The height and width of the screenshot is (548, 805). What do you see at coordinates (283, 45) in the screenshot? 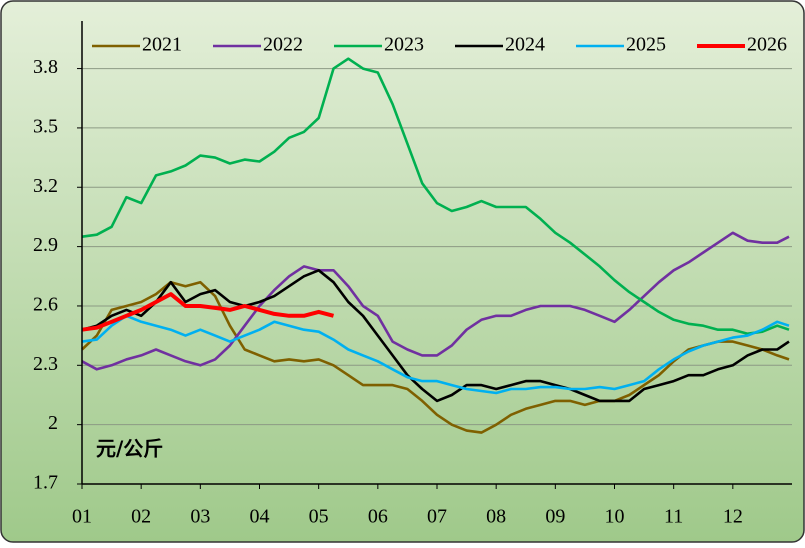
I see `legend-label: 2022` at bounding box center [283, 45].